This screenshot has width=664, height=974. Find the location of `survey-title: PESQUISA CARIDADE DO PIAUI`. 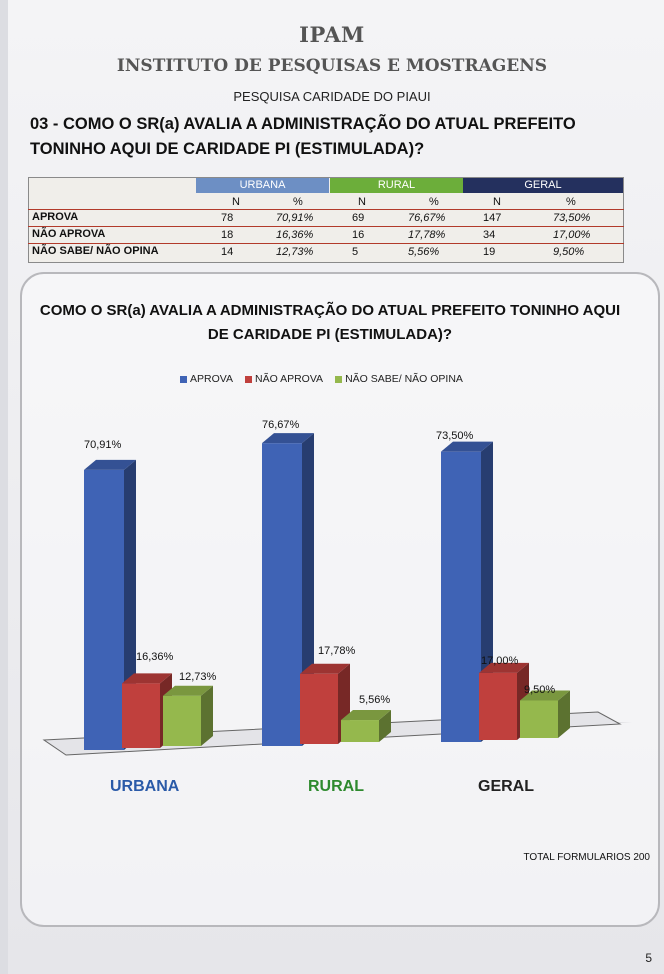

survey-title: PESQUISA CARIDADE DO PIAUI is located at coordinates (332, 96).